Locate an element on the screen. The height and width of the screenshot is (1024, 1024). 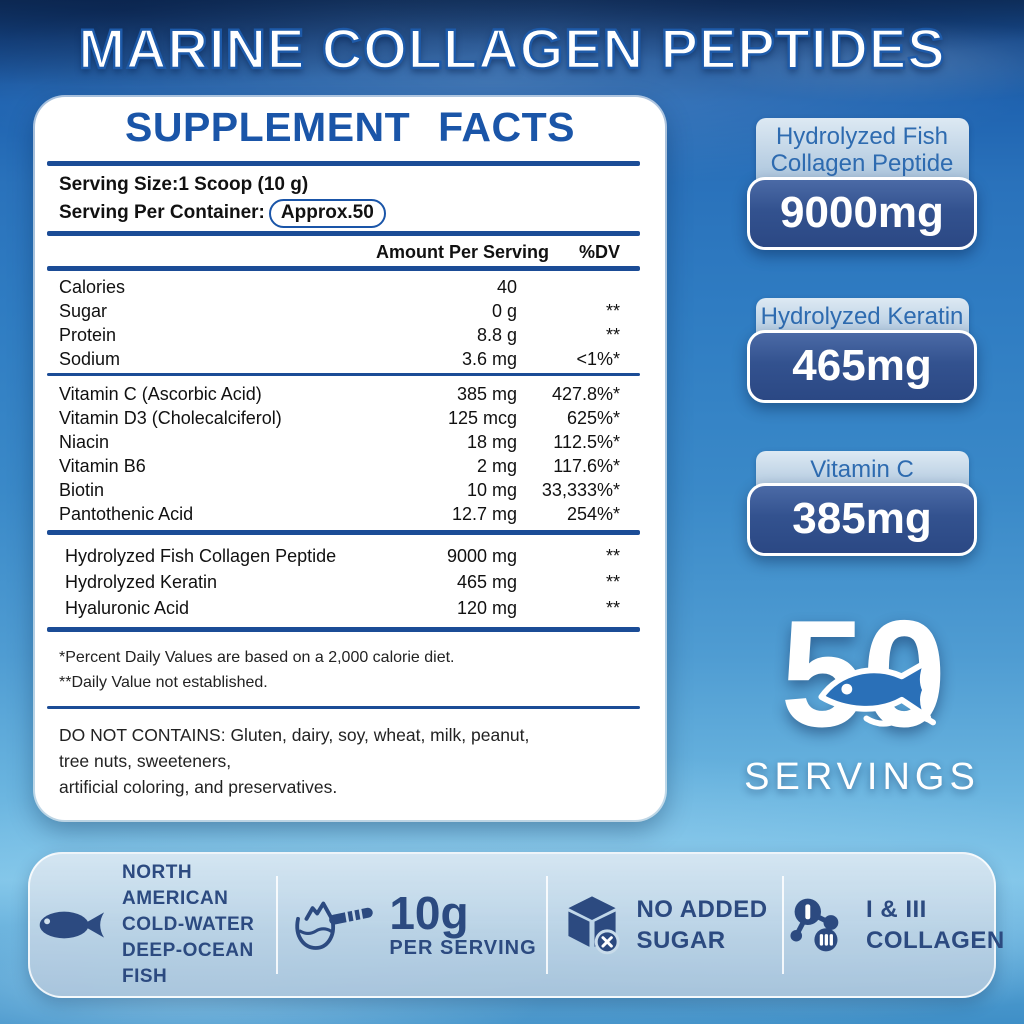
table-row: Hydrolyzed Keratin 465 mg ** is located at coordinates (343, 582).